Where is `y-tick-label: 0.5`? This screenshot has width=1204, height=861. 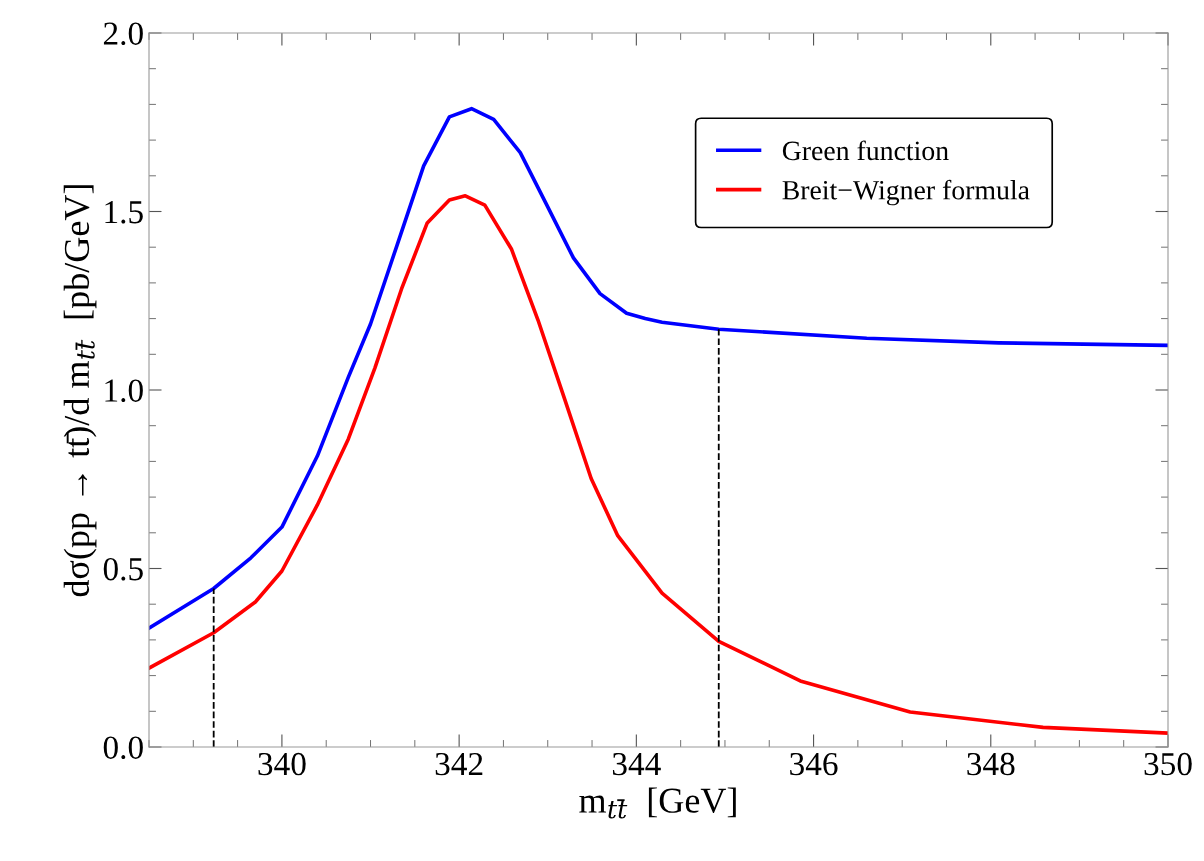 y-tick-label: 0.5 is located at coordinates (123, 569).